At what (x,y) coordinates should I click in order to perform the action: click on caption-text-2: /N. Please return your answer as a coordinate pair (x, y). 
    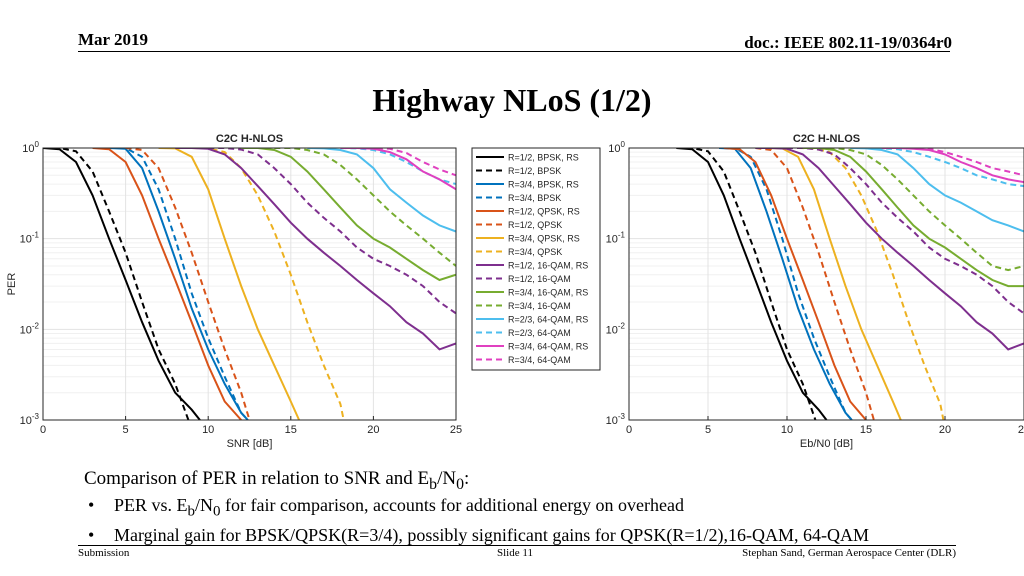
    Looking at the image, I should click on (447, 478).